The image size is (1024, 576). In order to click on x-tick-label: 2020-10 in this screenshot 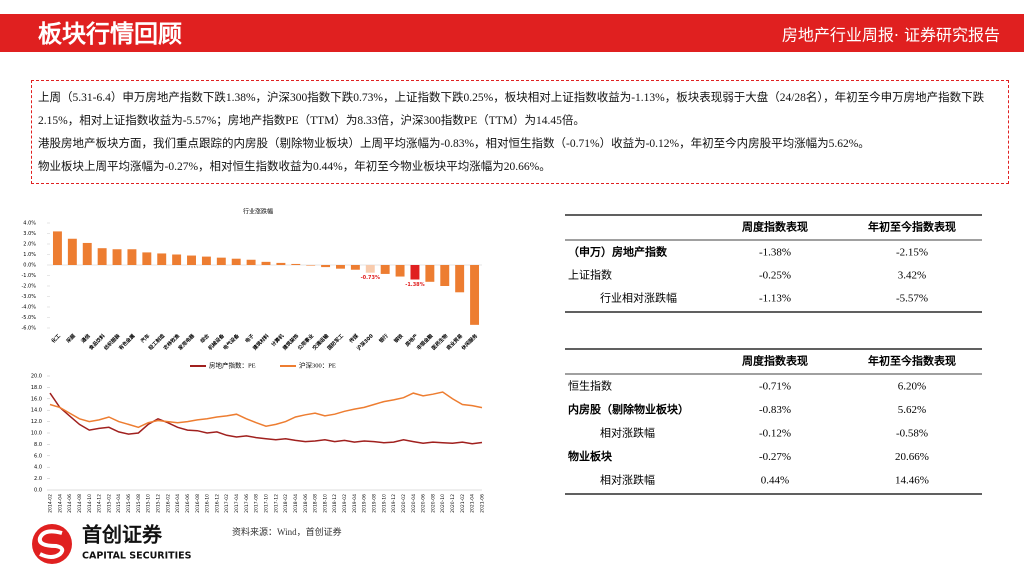, I will do `click(443, 503)`.